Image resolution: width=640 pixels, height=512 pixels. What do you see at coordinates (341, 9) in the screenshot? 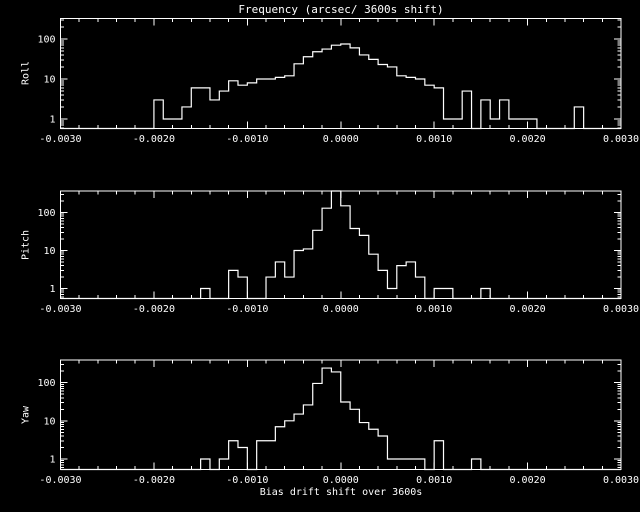
I see `chart-title: Frequency (arcsec/ 3600s shift)` at bounding box center [341, 9].